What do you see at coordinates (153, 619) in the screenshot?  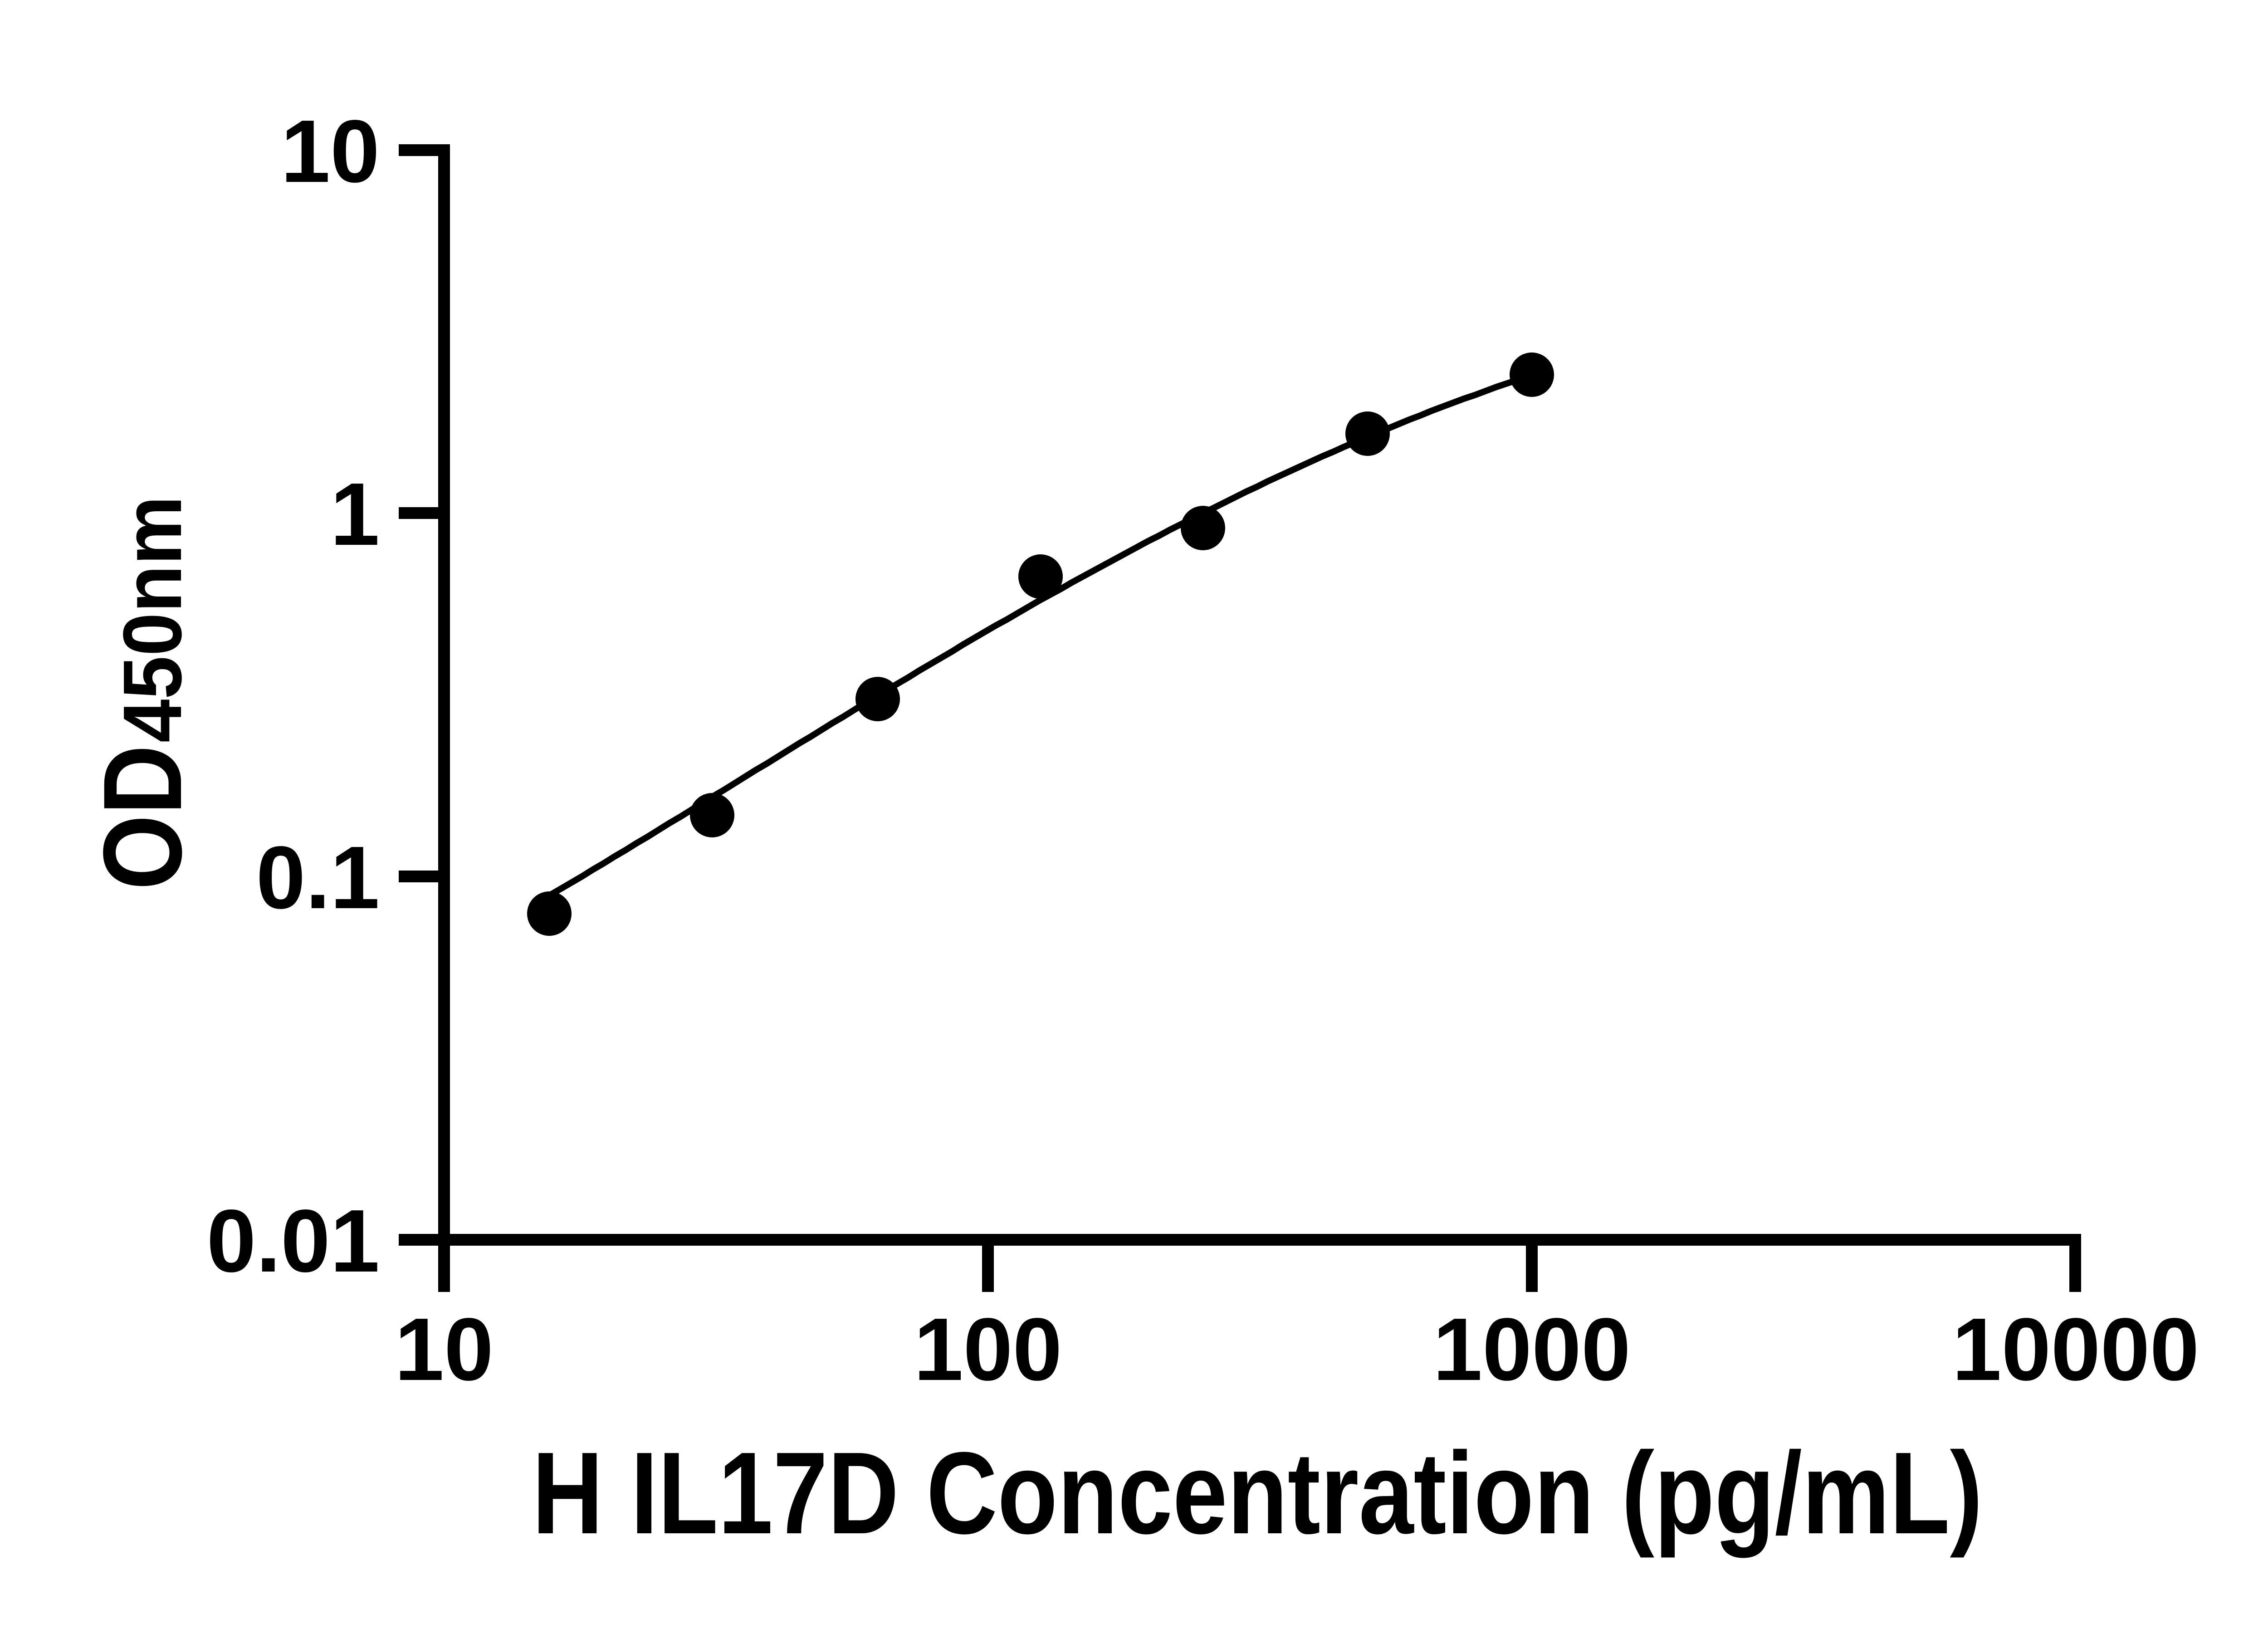 I see `svg-text: 450nm` at bounding box center [153, 619].